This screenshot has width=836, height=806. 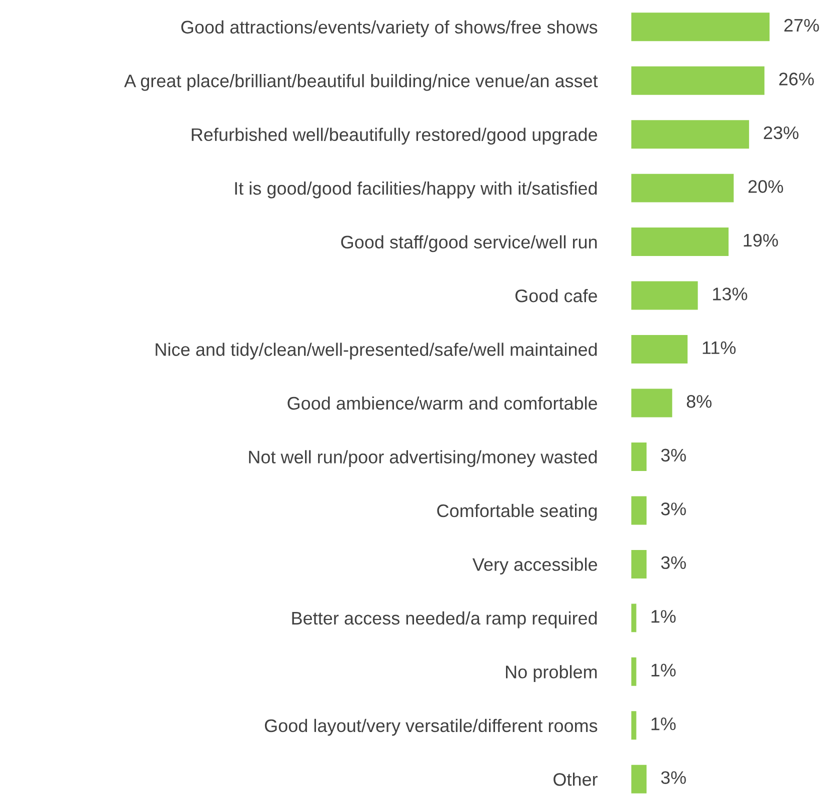 I want to click on y-tick-label: A great place/brilliant/beautiful building/nice venue/an asset, so click(x=361, y=82).